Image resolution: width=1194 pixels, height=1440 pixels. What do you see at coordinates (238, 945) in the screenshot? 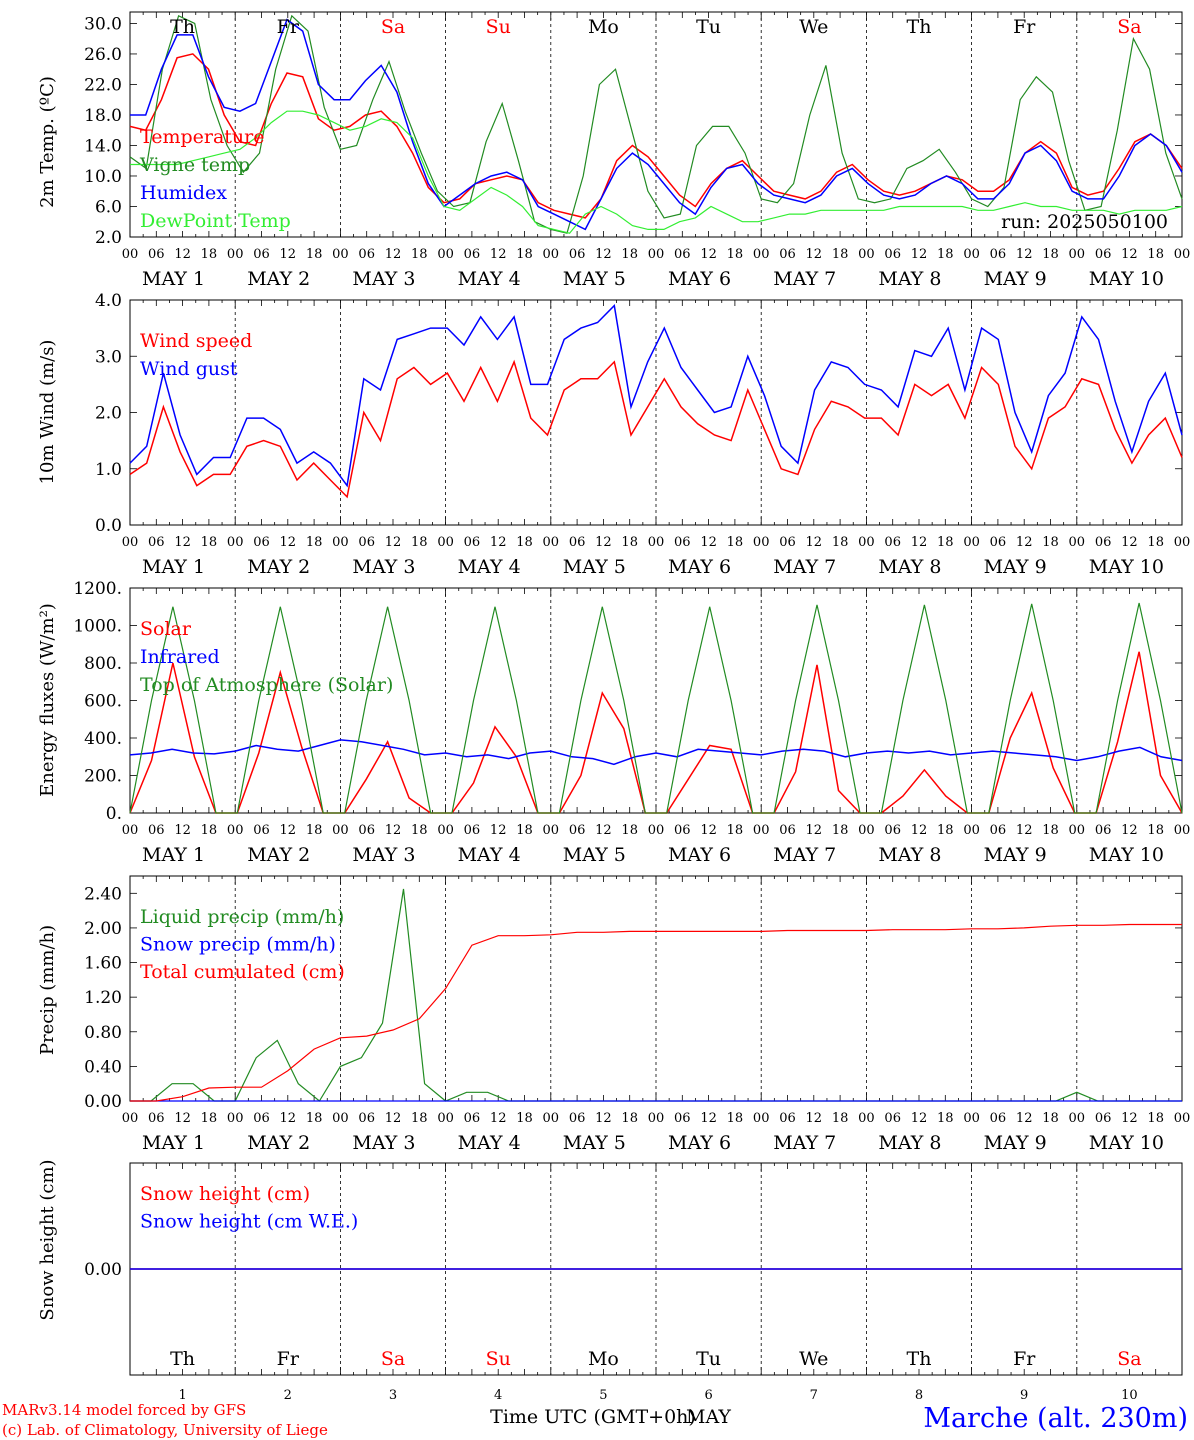
I see `legend-entry: Snow precip (mm/h)` at bounding box center [238, 945].